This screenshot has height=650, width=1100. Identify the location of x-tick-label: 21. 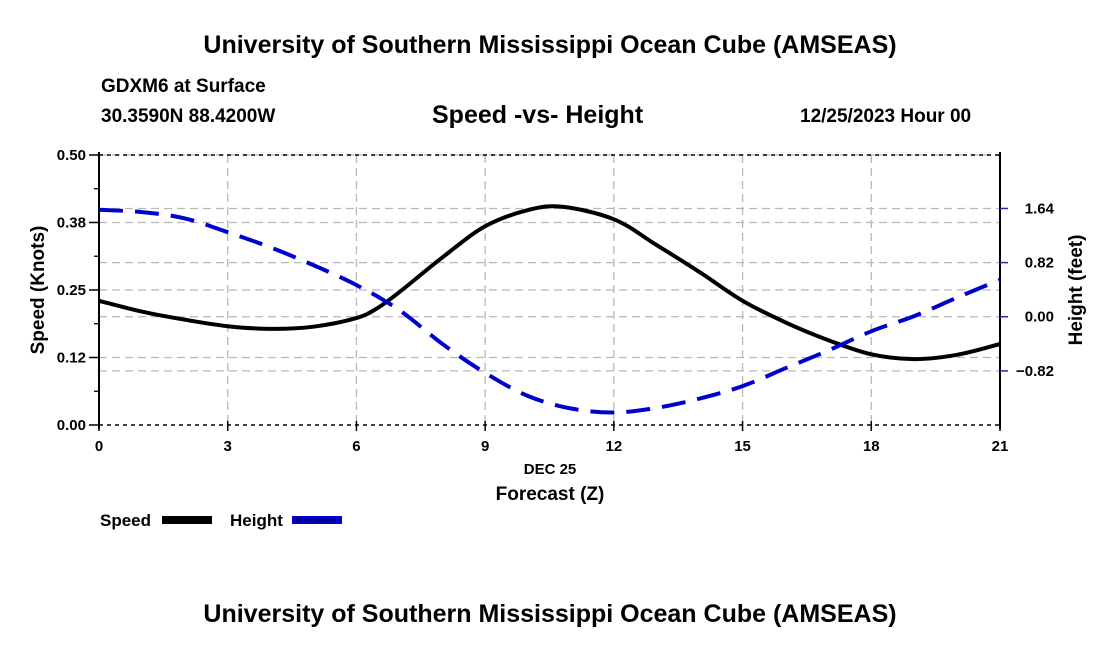
(1000, 446).